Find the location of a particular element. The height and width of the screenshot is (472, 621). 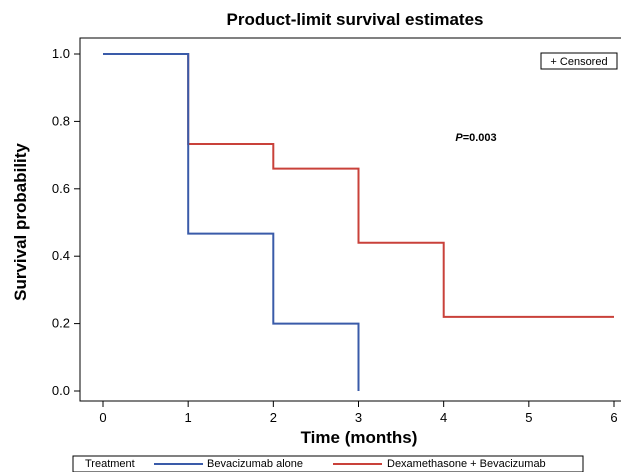

legend-label-bevacizumab: Bevacizumab alone is located at coordinates (255, 464).